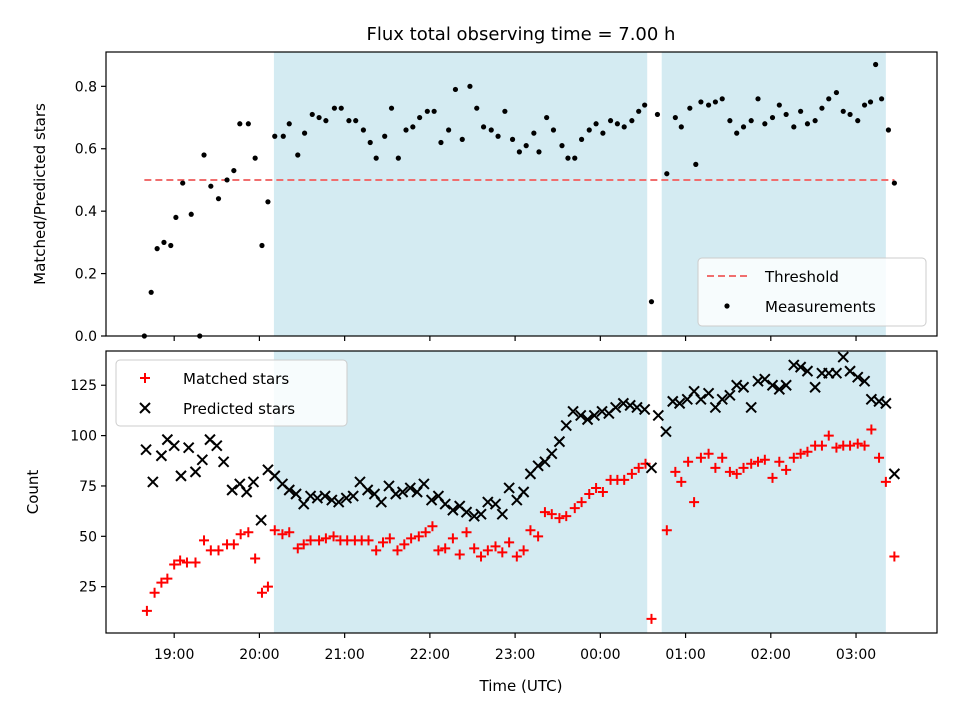 This screenshot has width=960, height=720. Describe the element at coordinates (521, 686) in the screenshot. I see `x-axis-label: Time (UTC)` at that location.